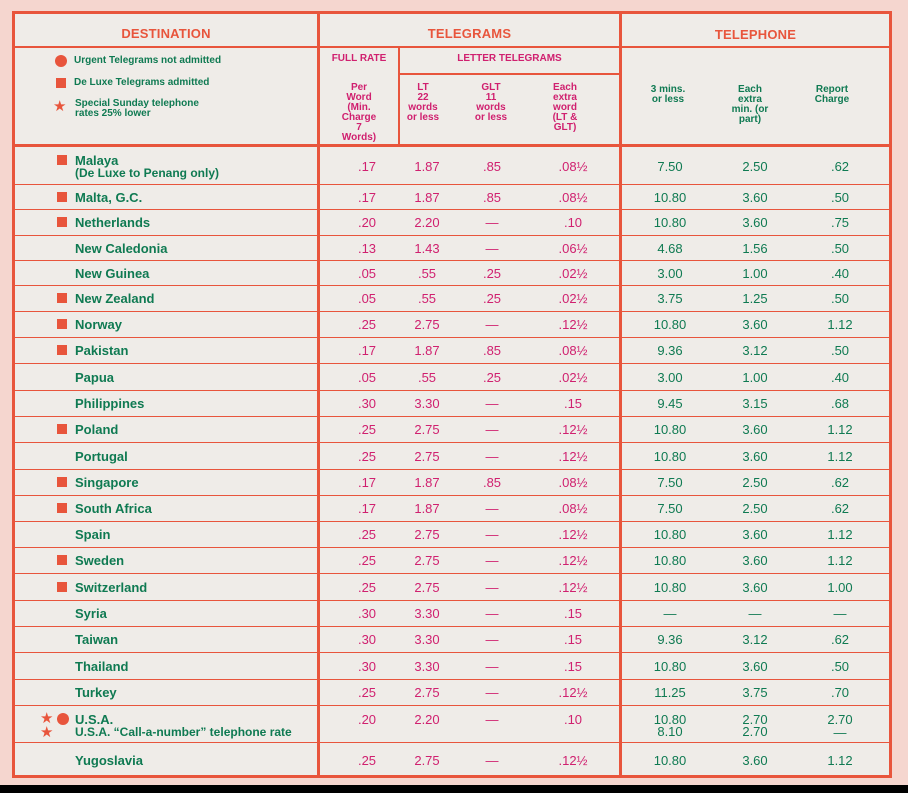  Describe the element at coordinates (491, 87) in the screenshot. I see `glt-header-line: GLT` at that location.